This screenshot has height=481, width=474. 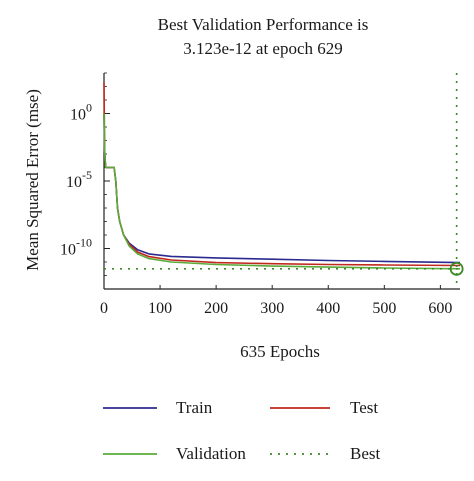 What do you see at coordinates (81, 112) in the screenshot?
I see `y-tick-label: 10⁰` at bounding box center [81, 112].